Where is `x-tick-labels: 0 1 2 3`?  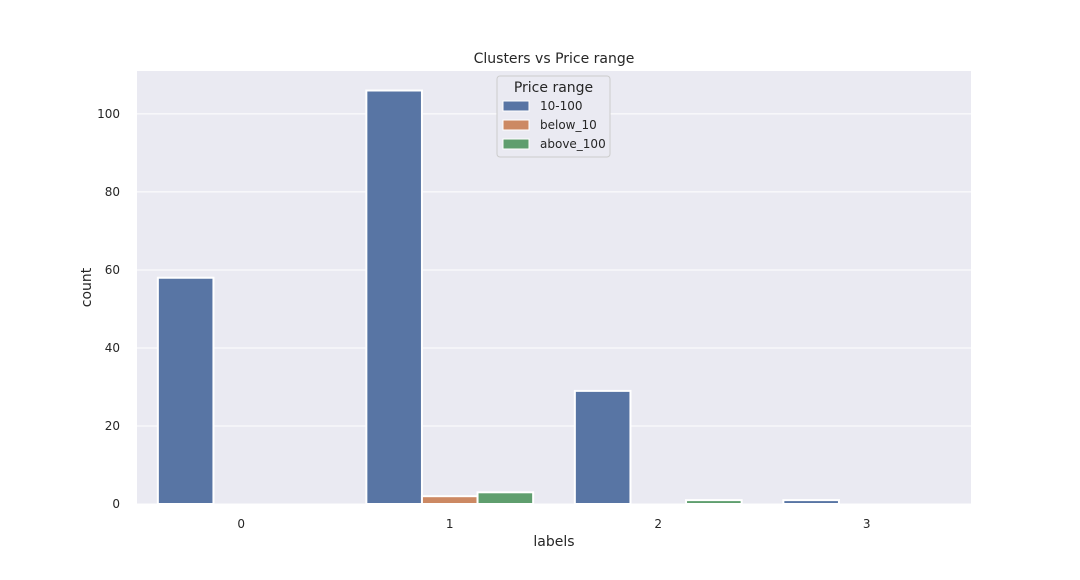
x-tick-labels: 0 1 2 3 is located at coordinates (553, 524).